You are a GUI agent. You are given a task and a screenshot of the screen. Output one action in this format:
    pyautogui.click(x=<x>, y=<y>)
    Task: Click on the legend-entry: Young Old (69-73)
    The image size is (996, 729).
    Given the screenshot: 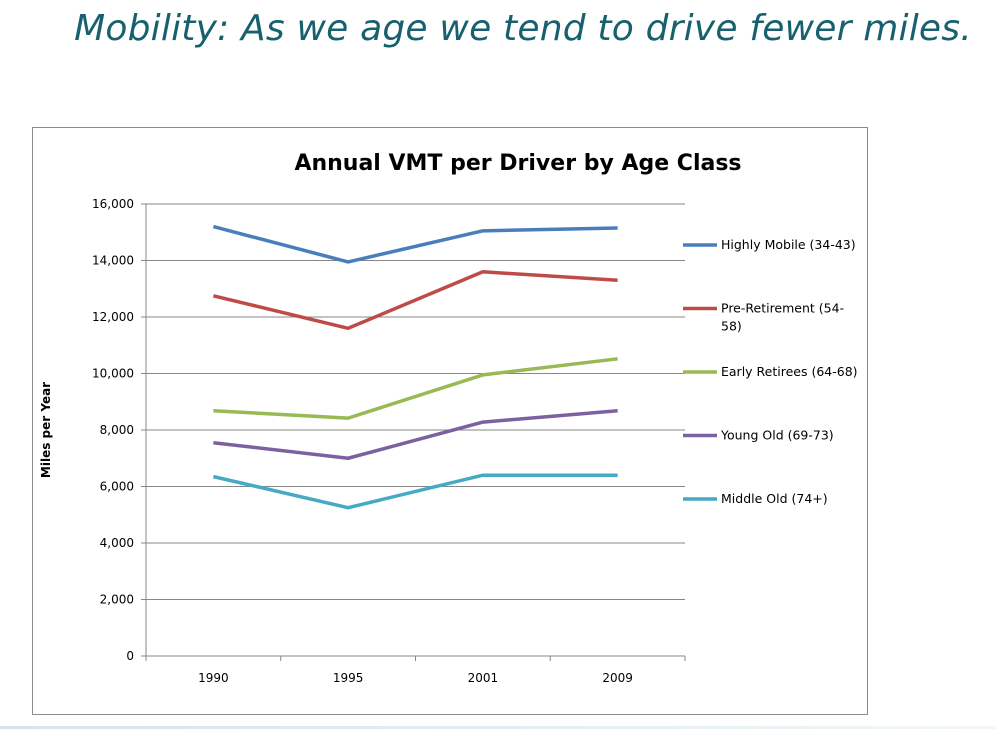 What is the action you would take?
    pyautogui.click(x=777, y=435)
    